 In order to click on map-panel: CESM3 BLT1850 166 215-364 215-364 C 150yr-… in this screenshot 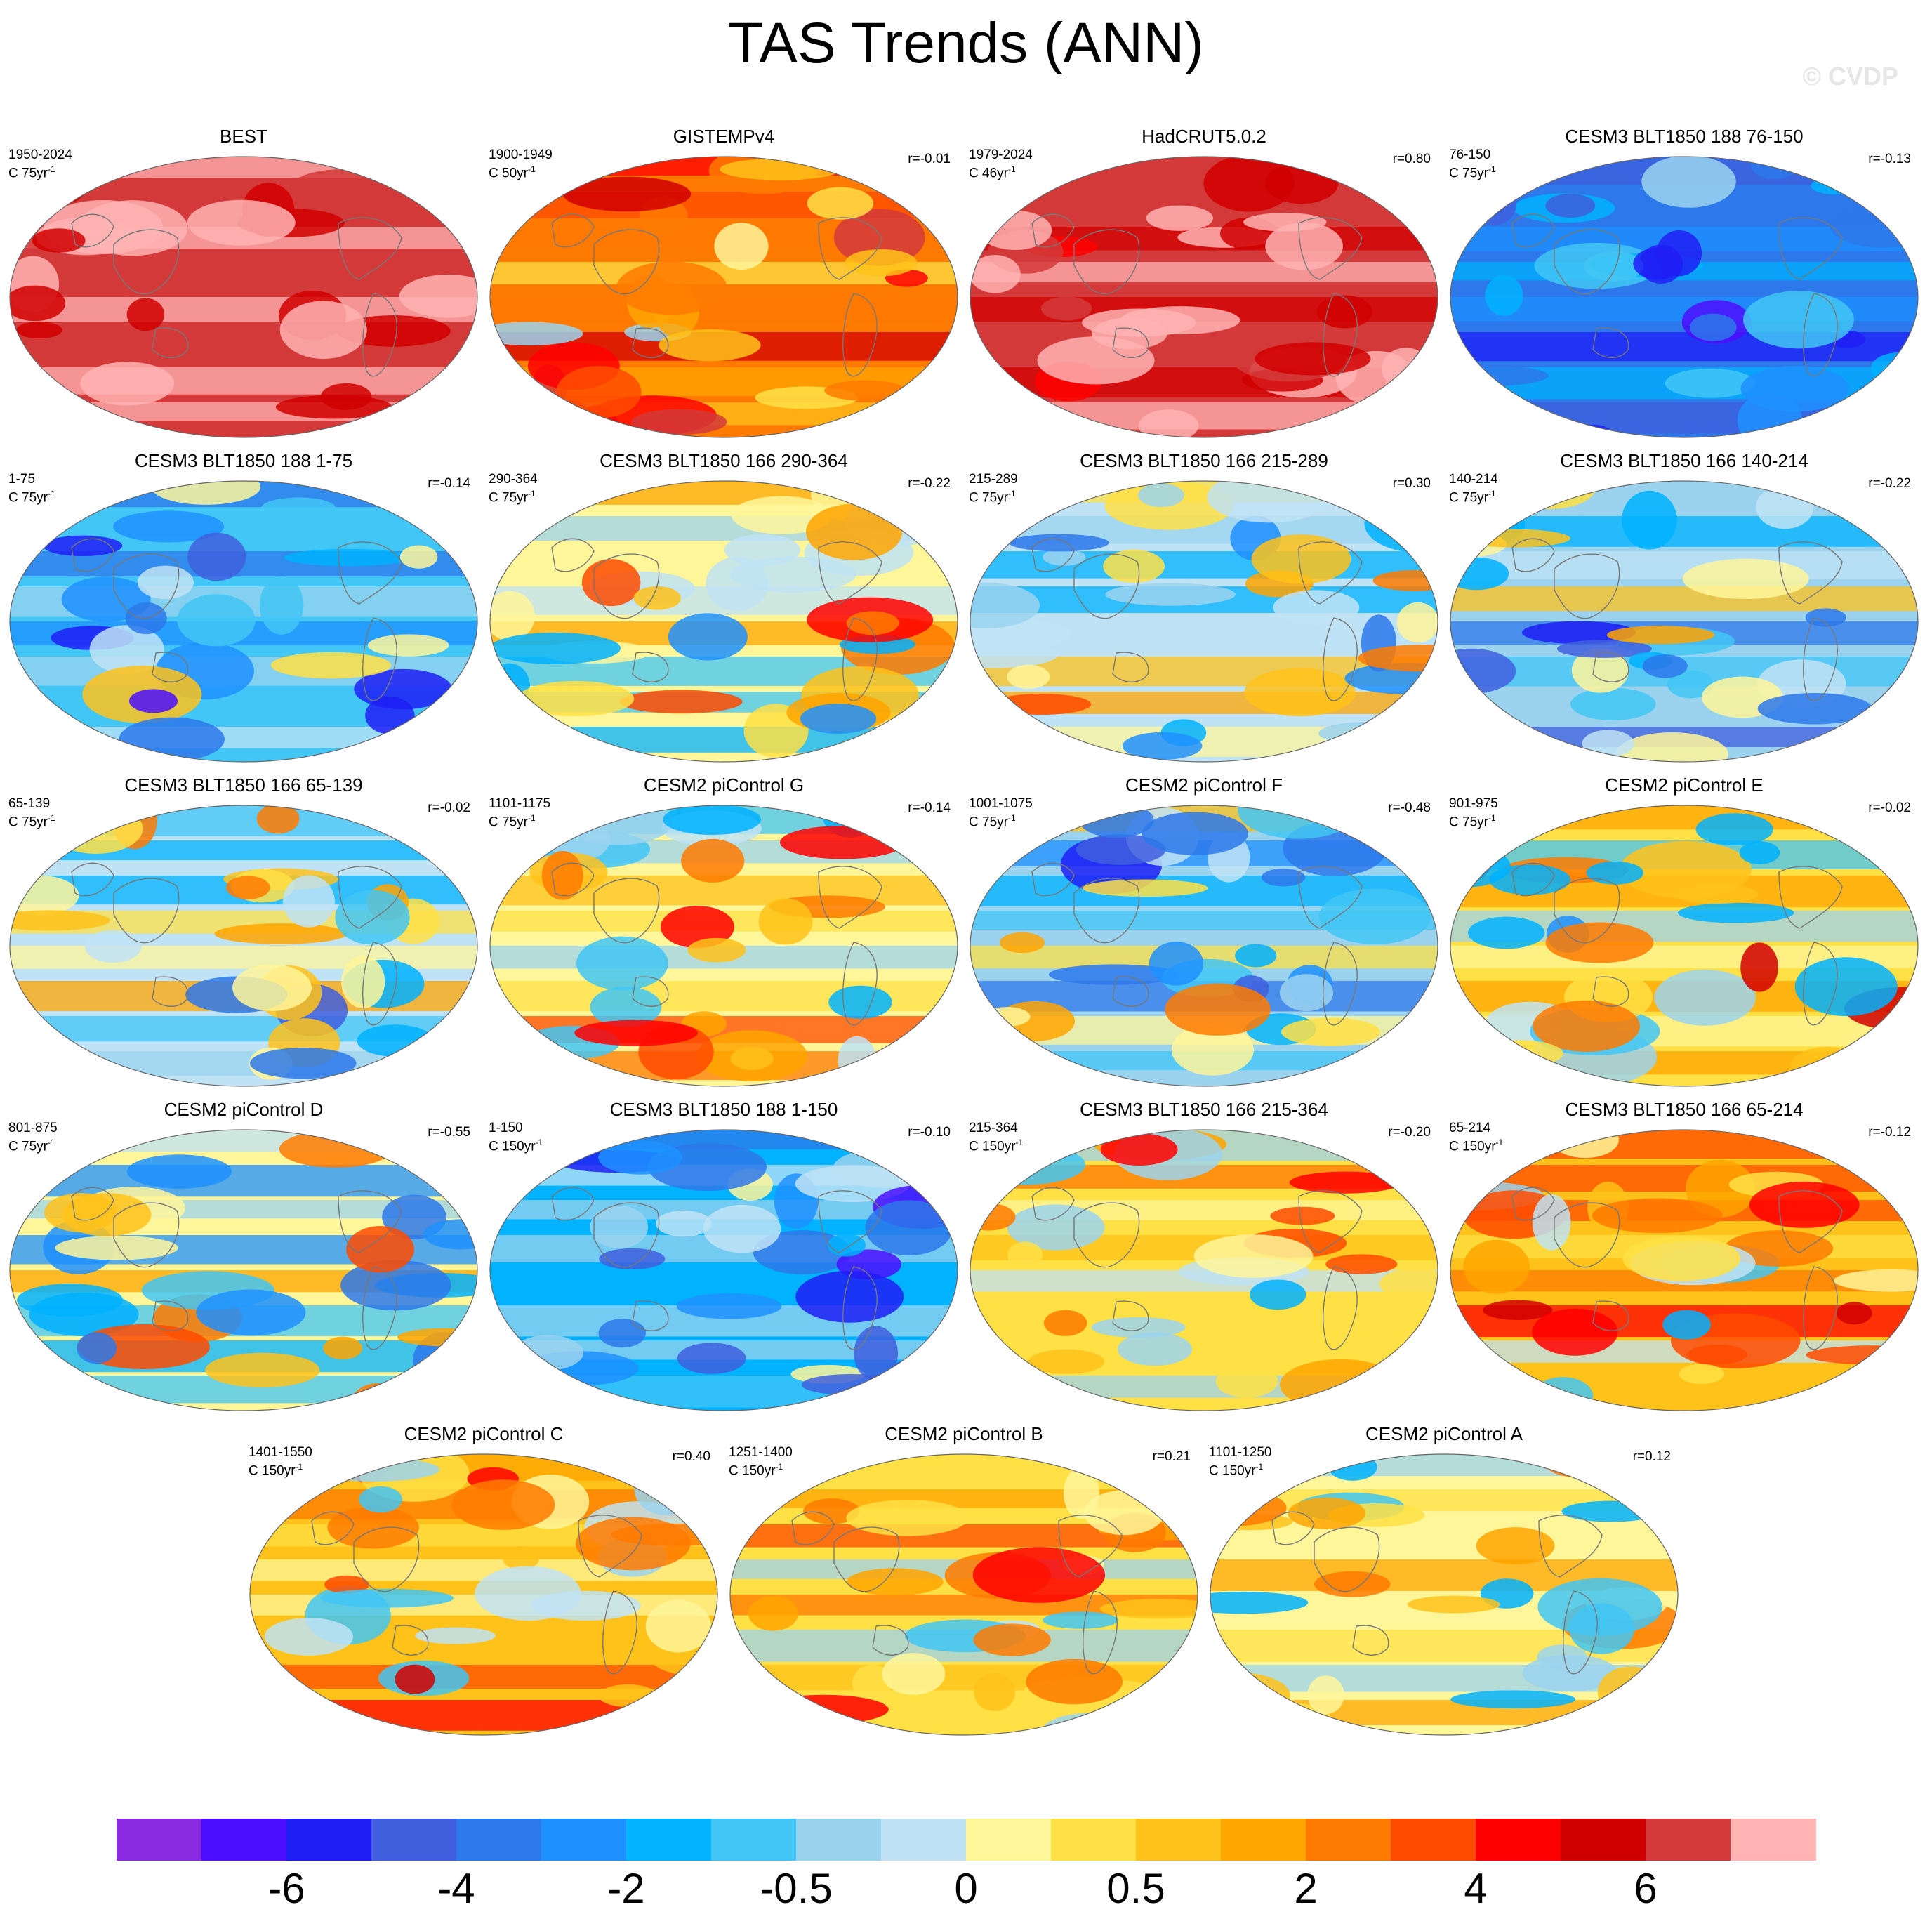, I will do `click(1204, 1256)`.